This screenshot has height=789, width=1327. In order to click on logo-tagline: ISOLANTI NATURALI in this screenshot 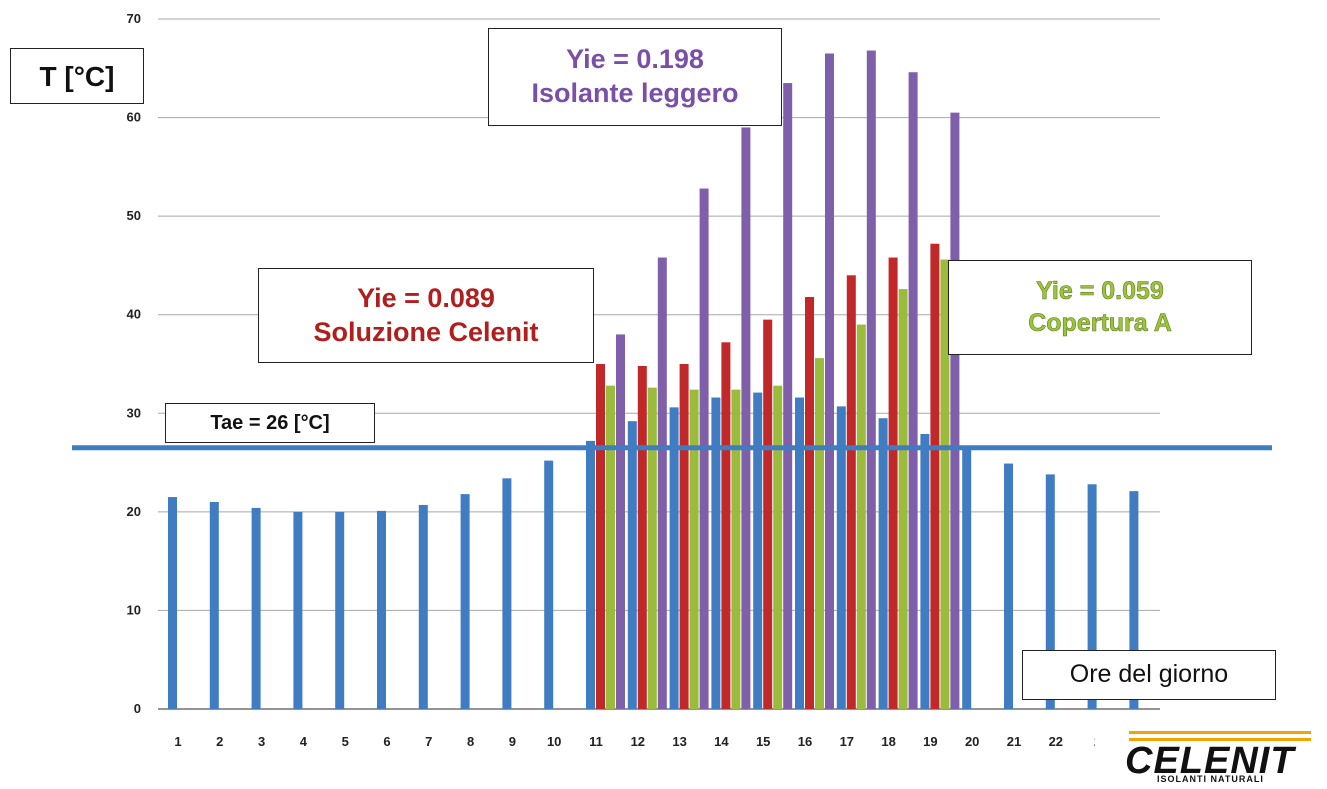, I will do `click(1210, 779)`.